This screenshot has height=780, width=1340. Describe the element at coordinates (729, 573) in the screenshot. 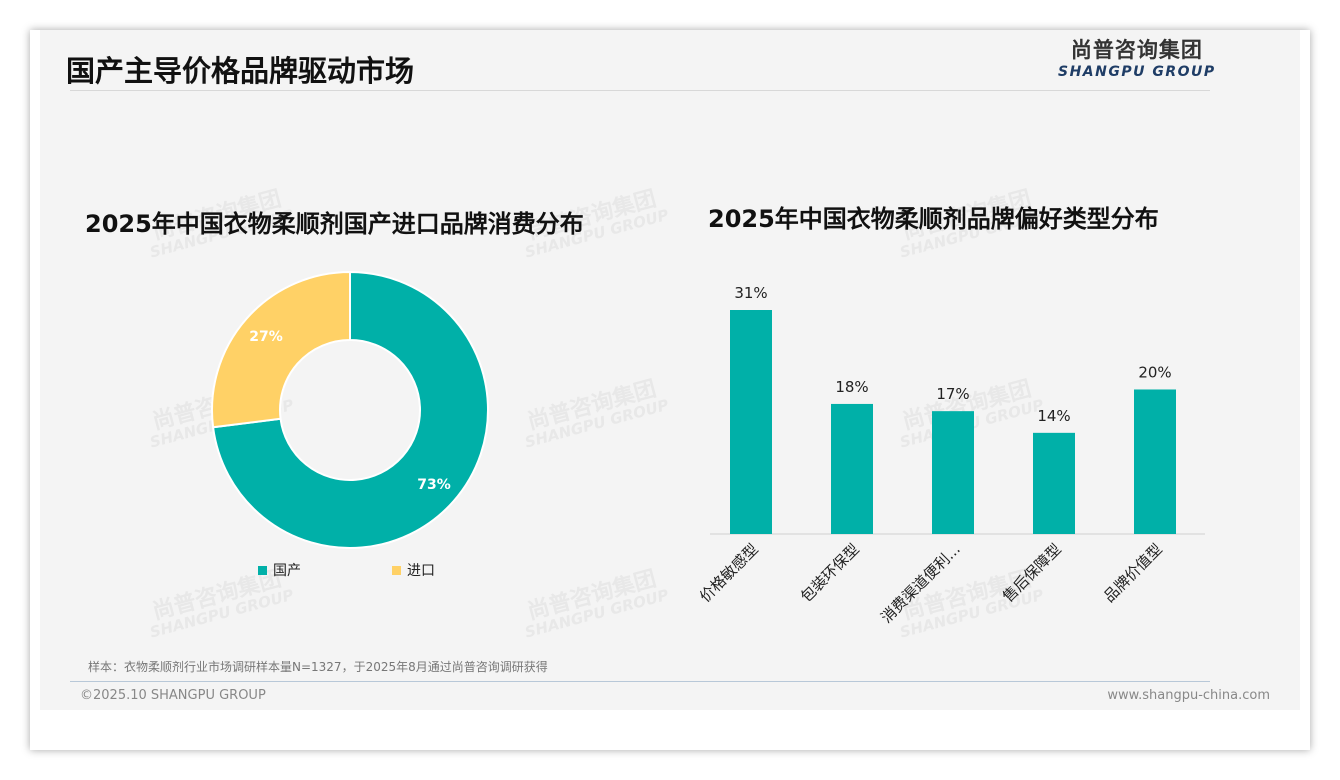

I see `x-tick-label: 价格敏感型` at that location.